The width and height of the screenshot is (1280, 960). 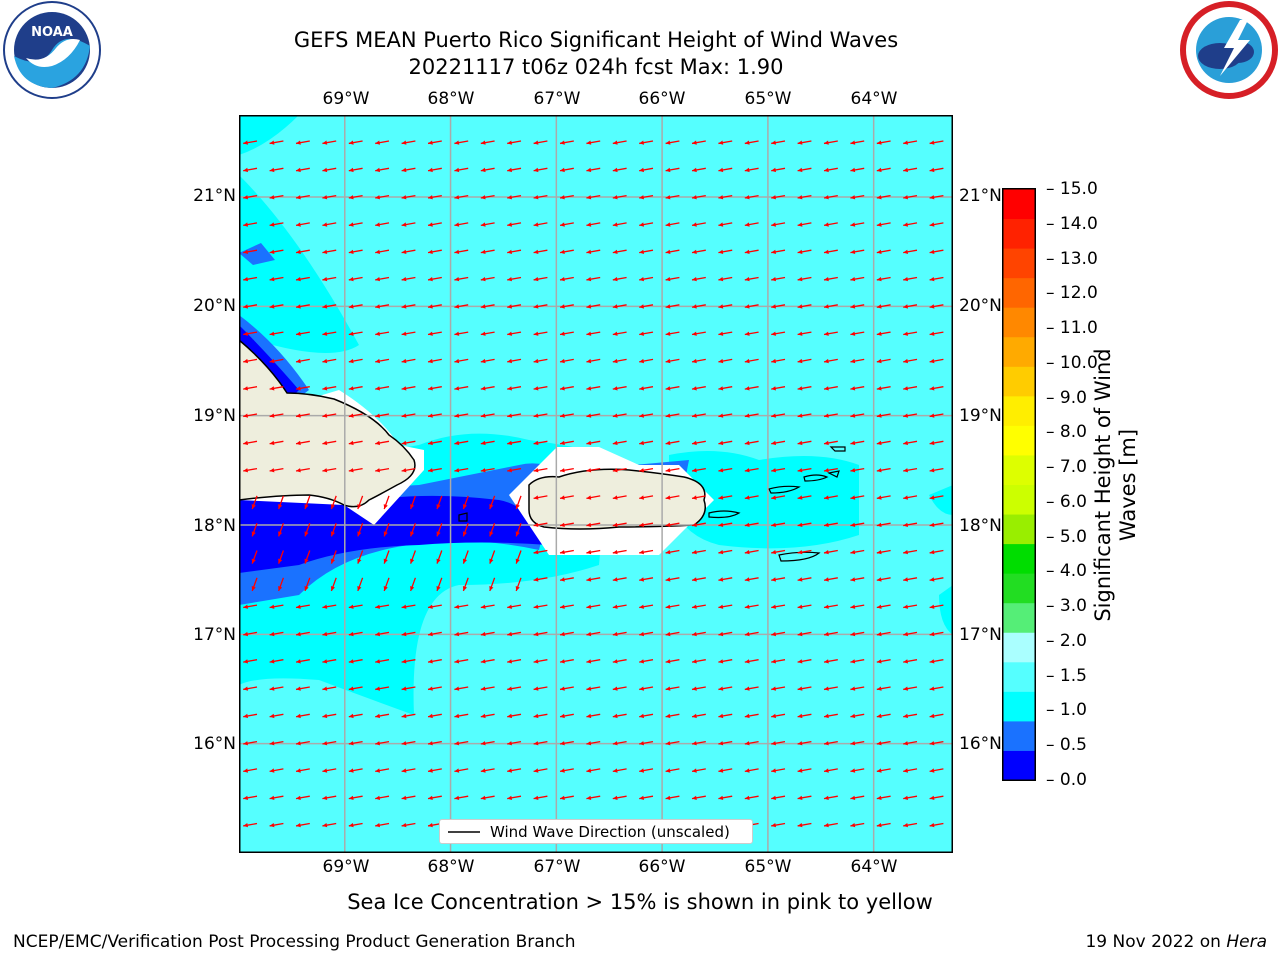 What do you see at coordinates (464, 832) in the screenshot?
I see `legend-line-icon` at bounding box center [464, 832].